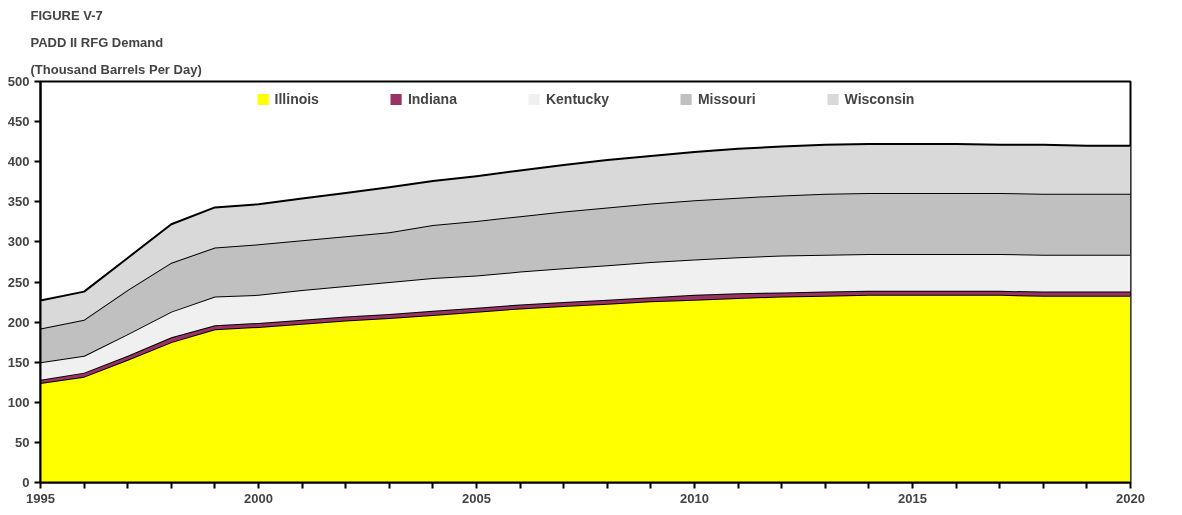 This screenshot has height=515, width=1182. Describe the element at coordinates (66, 15) in the screenshot. I see `chart-title: FIGURE V-7` at that location.